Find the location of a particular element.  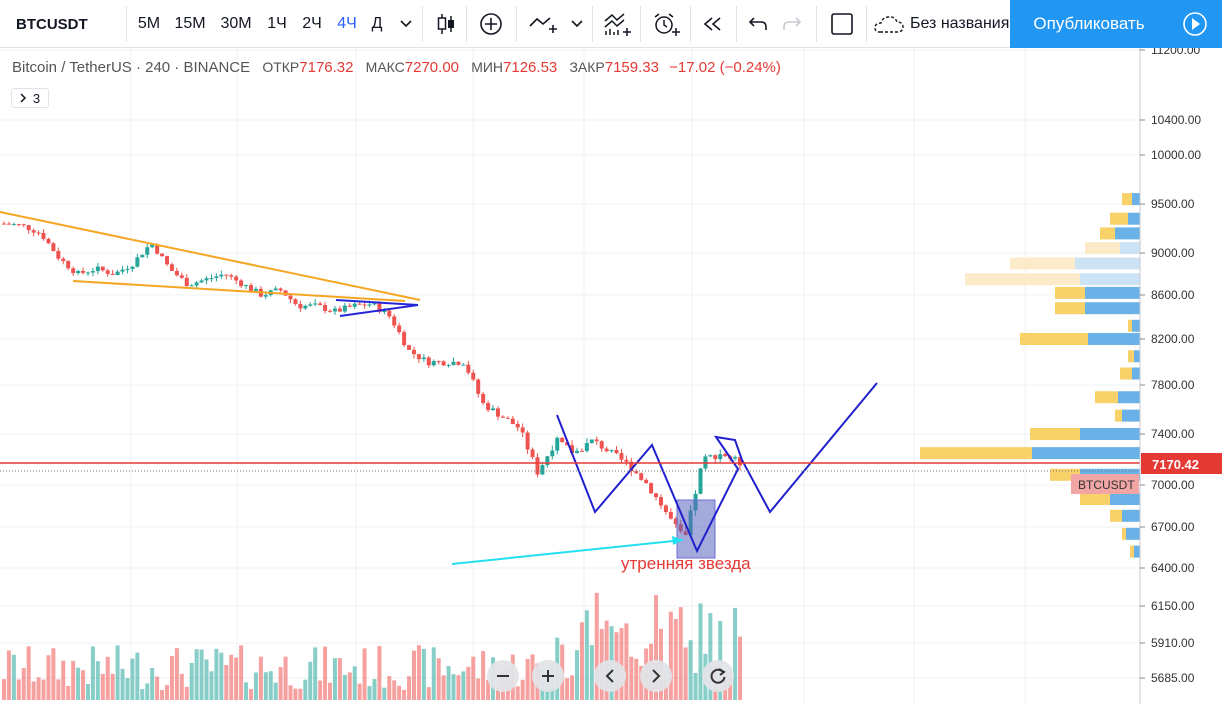

symbol-description: Bitcoin / TetherUS · 240 · BINANCE is located at coordinates (131, 67).